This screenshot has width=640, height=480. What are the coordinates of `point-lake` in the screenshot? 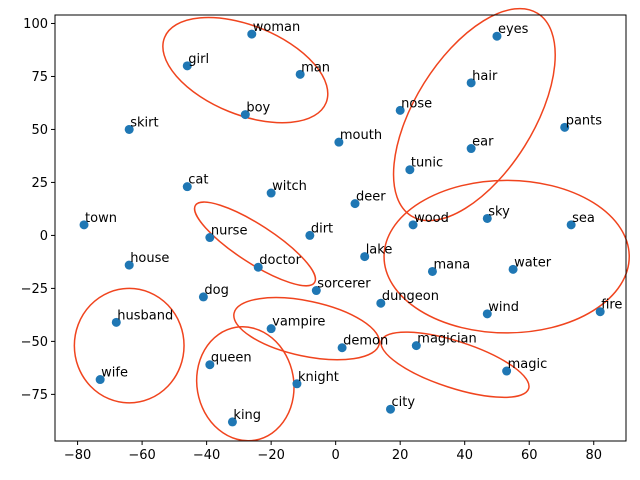 It's located at (365, 257).